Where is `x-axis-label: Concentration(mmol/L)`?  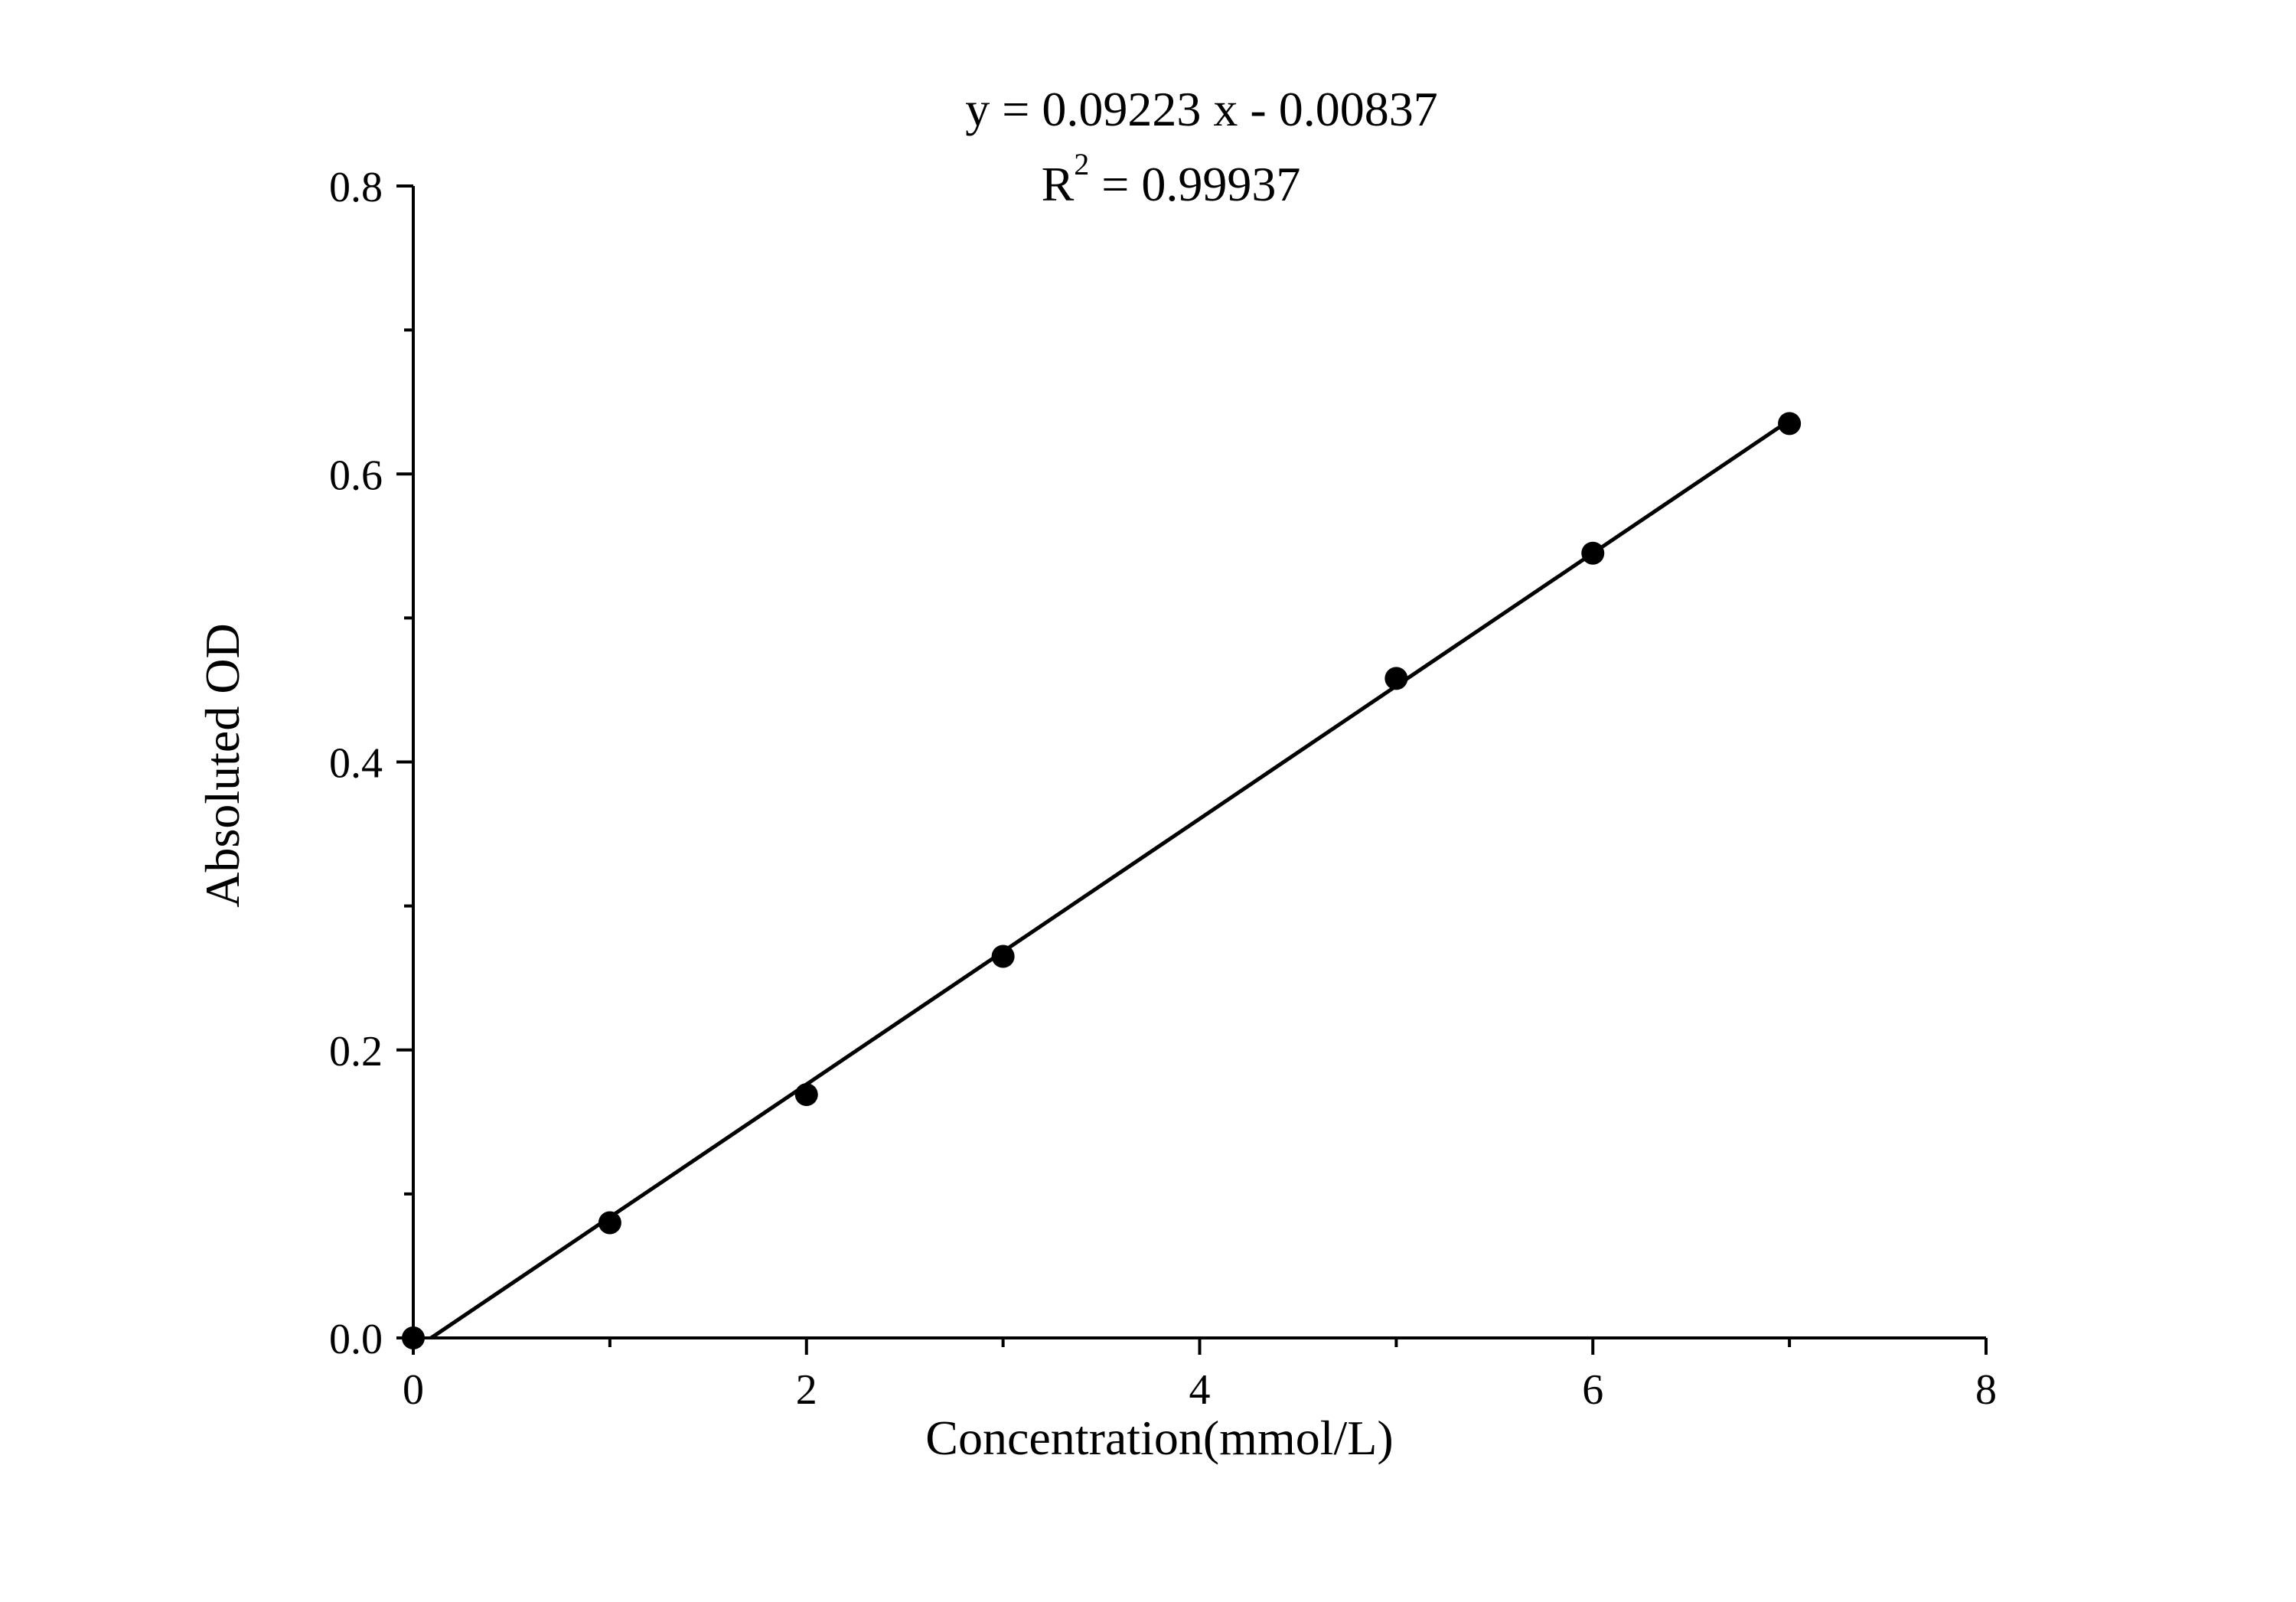 x-axis-label: Concentration(mmol/L) is located at coordinates (1159, 1438).